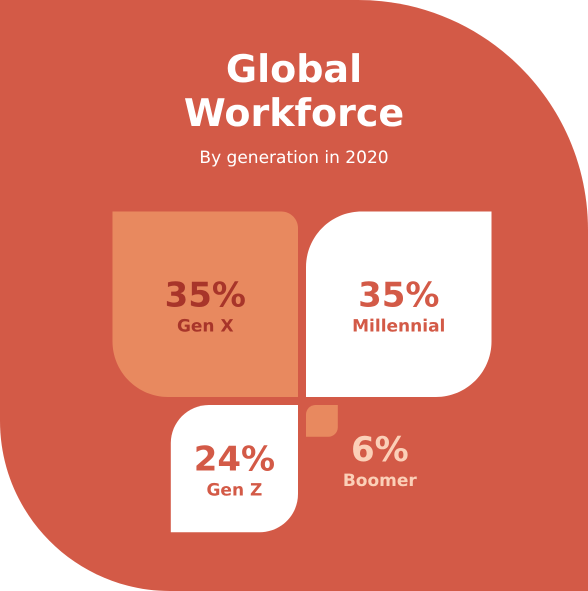 The image size is (588, 591). What do you see at coordinates (234, 490) in the screenshot?
I see `category-label: Gen Z` at bounding box center [234, 490].